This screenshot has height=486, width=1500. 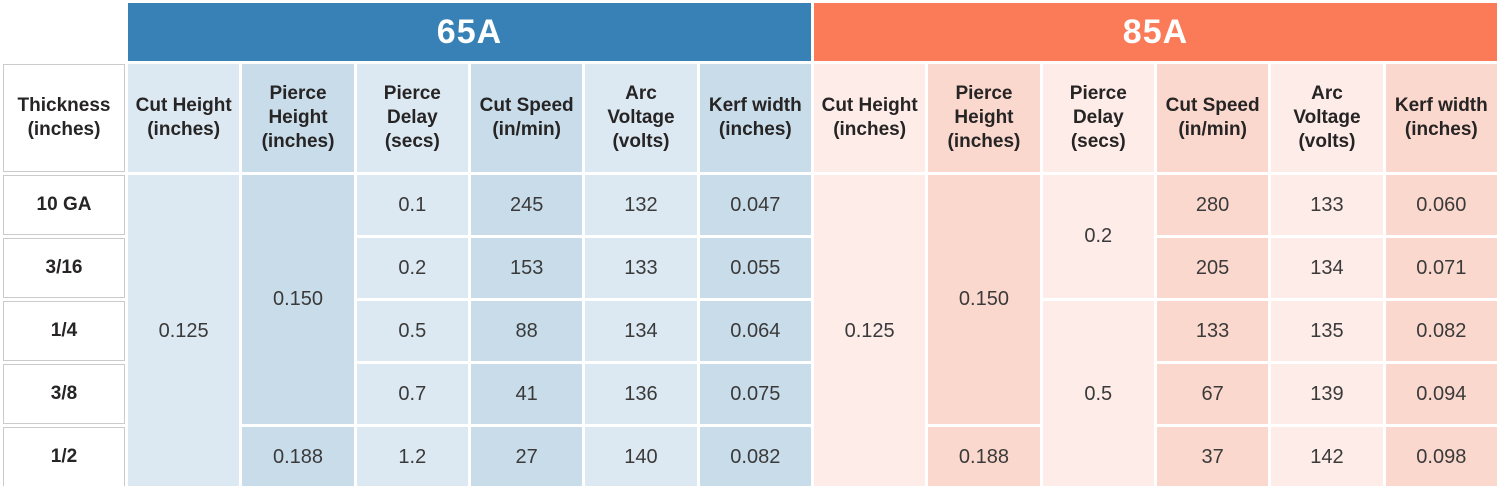 What do you see at coordinates (1327, 205) in the screenshot?
I see `cell-85a-arc-voltage-10ga: 133` at bounding box center [1327, 205].